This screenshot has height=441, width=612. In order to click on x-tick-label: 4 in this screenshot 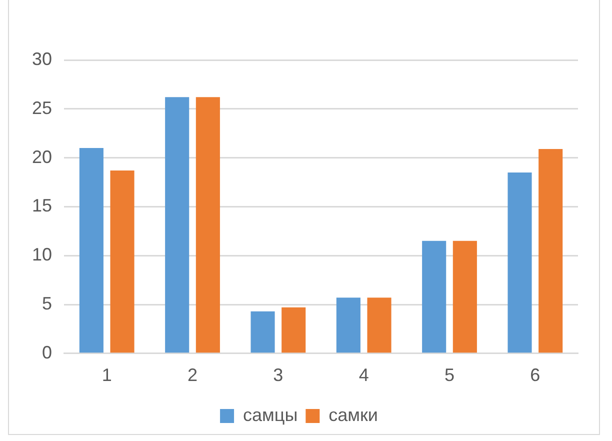, I will do `click(363, 375)`.